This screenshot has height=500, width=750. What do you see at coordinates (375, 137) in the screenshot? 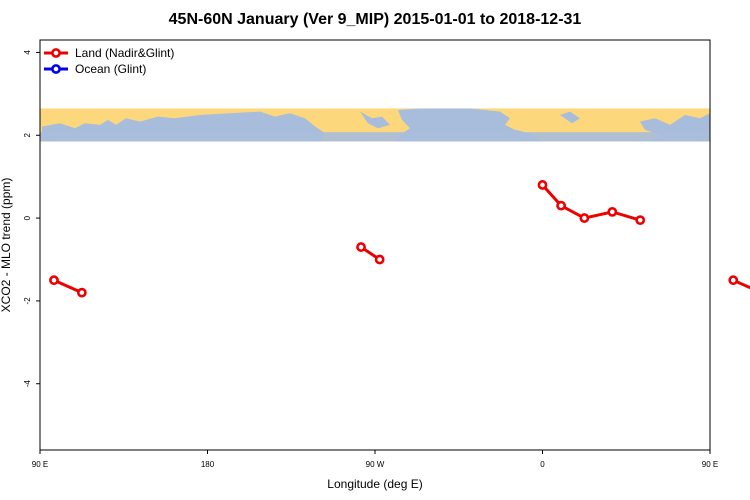
I see `map-ocean-southern` at bounding box center [375, 137].